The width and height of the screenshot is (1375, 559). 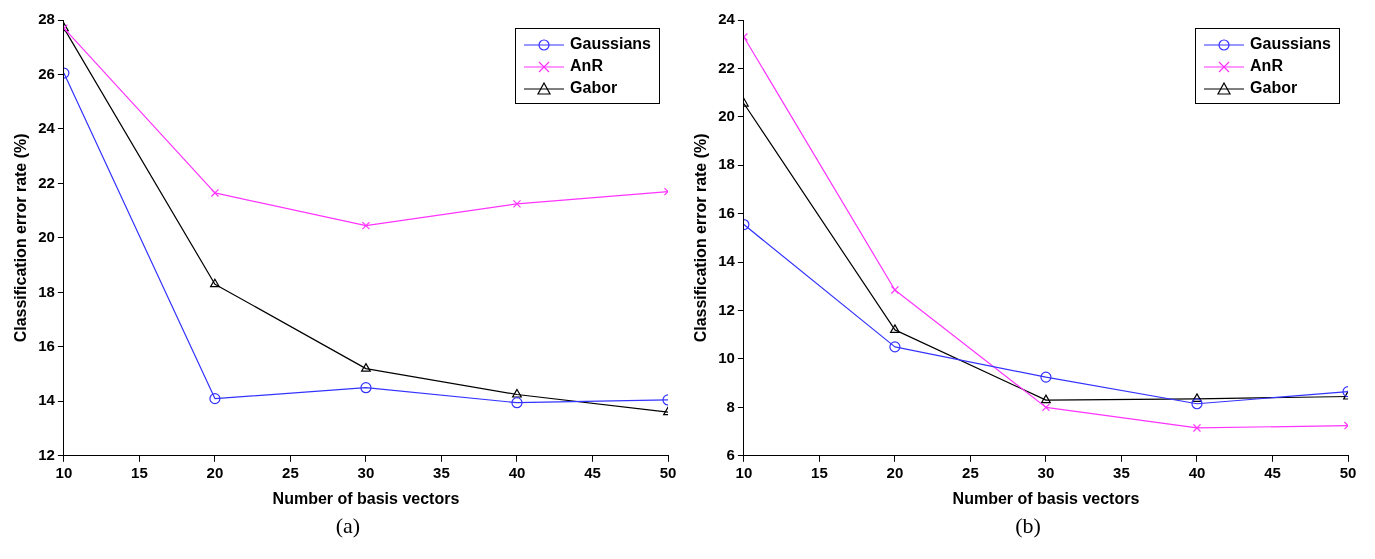 What do you see at coordinates (46, 73) in the screenshot?
I see `y-tick-label: 26` at bounding box center [46, 73].